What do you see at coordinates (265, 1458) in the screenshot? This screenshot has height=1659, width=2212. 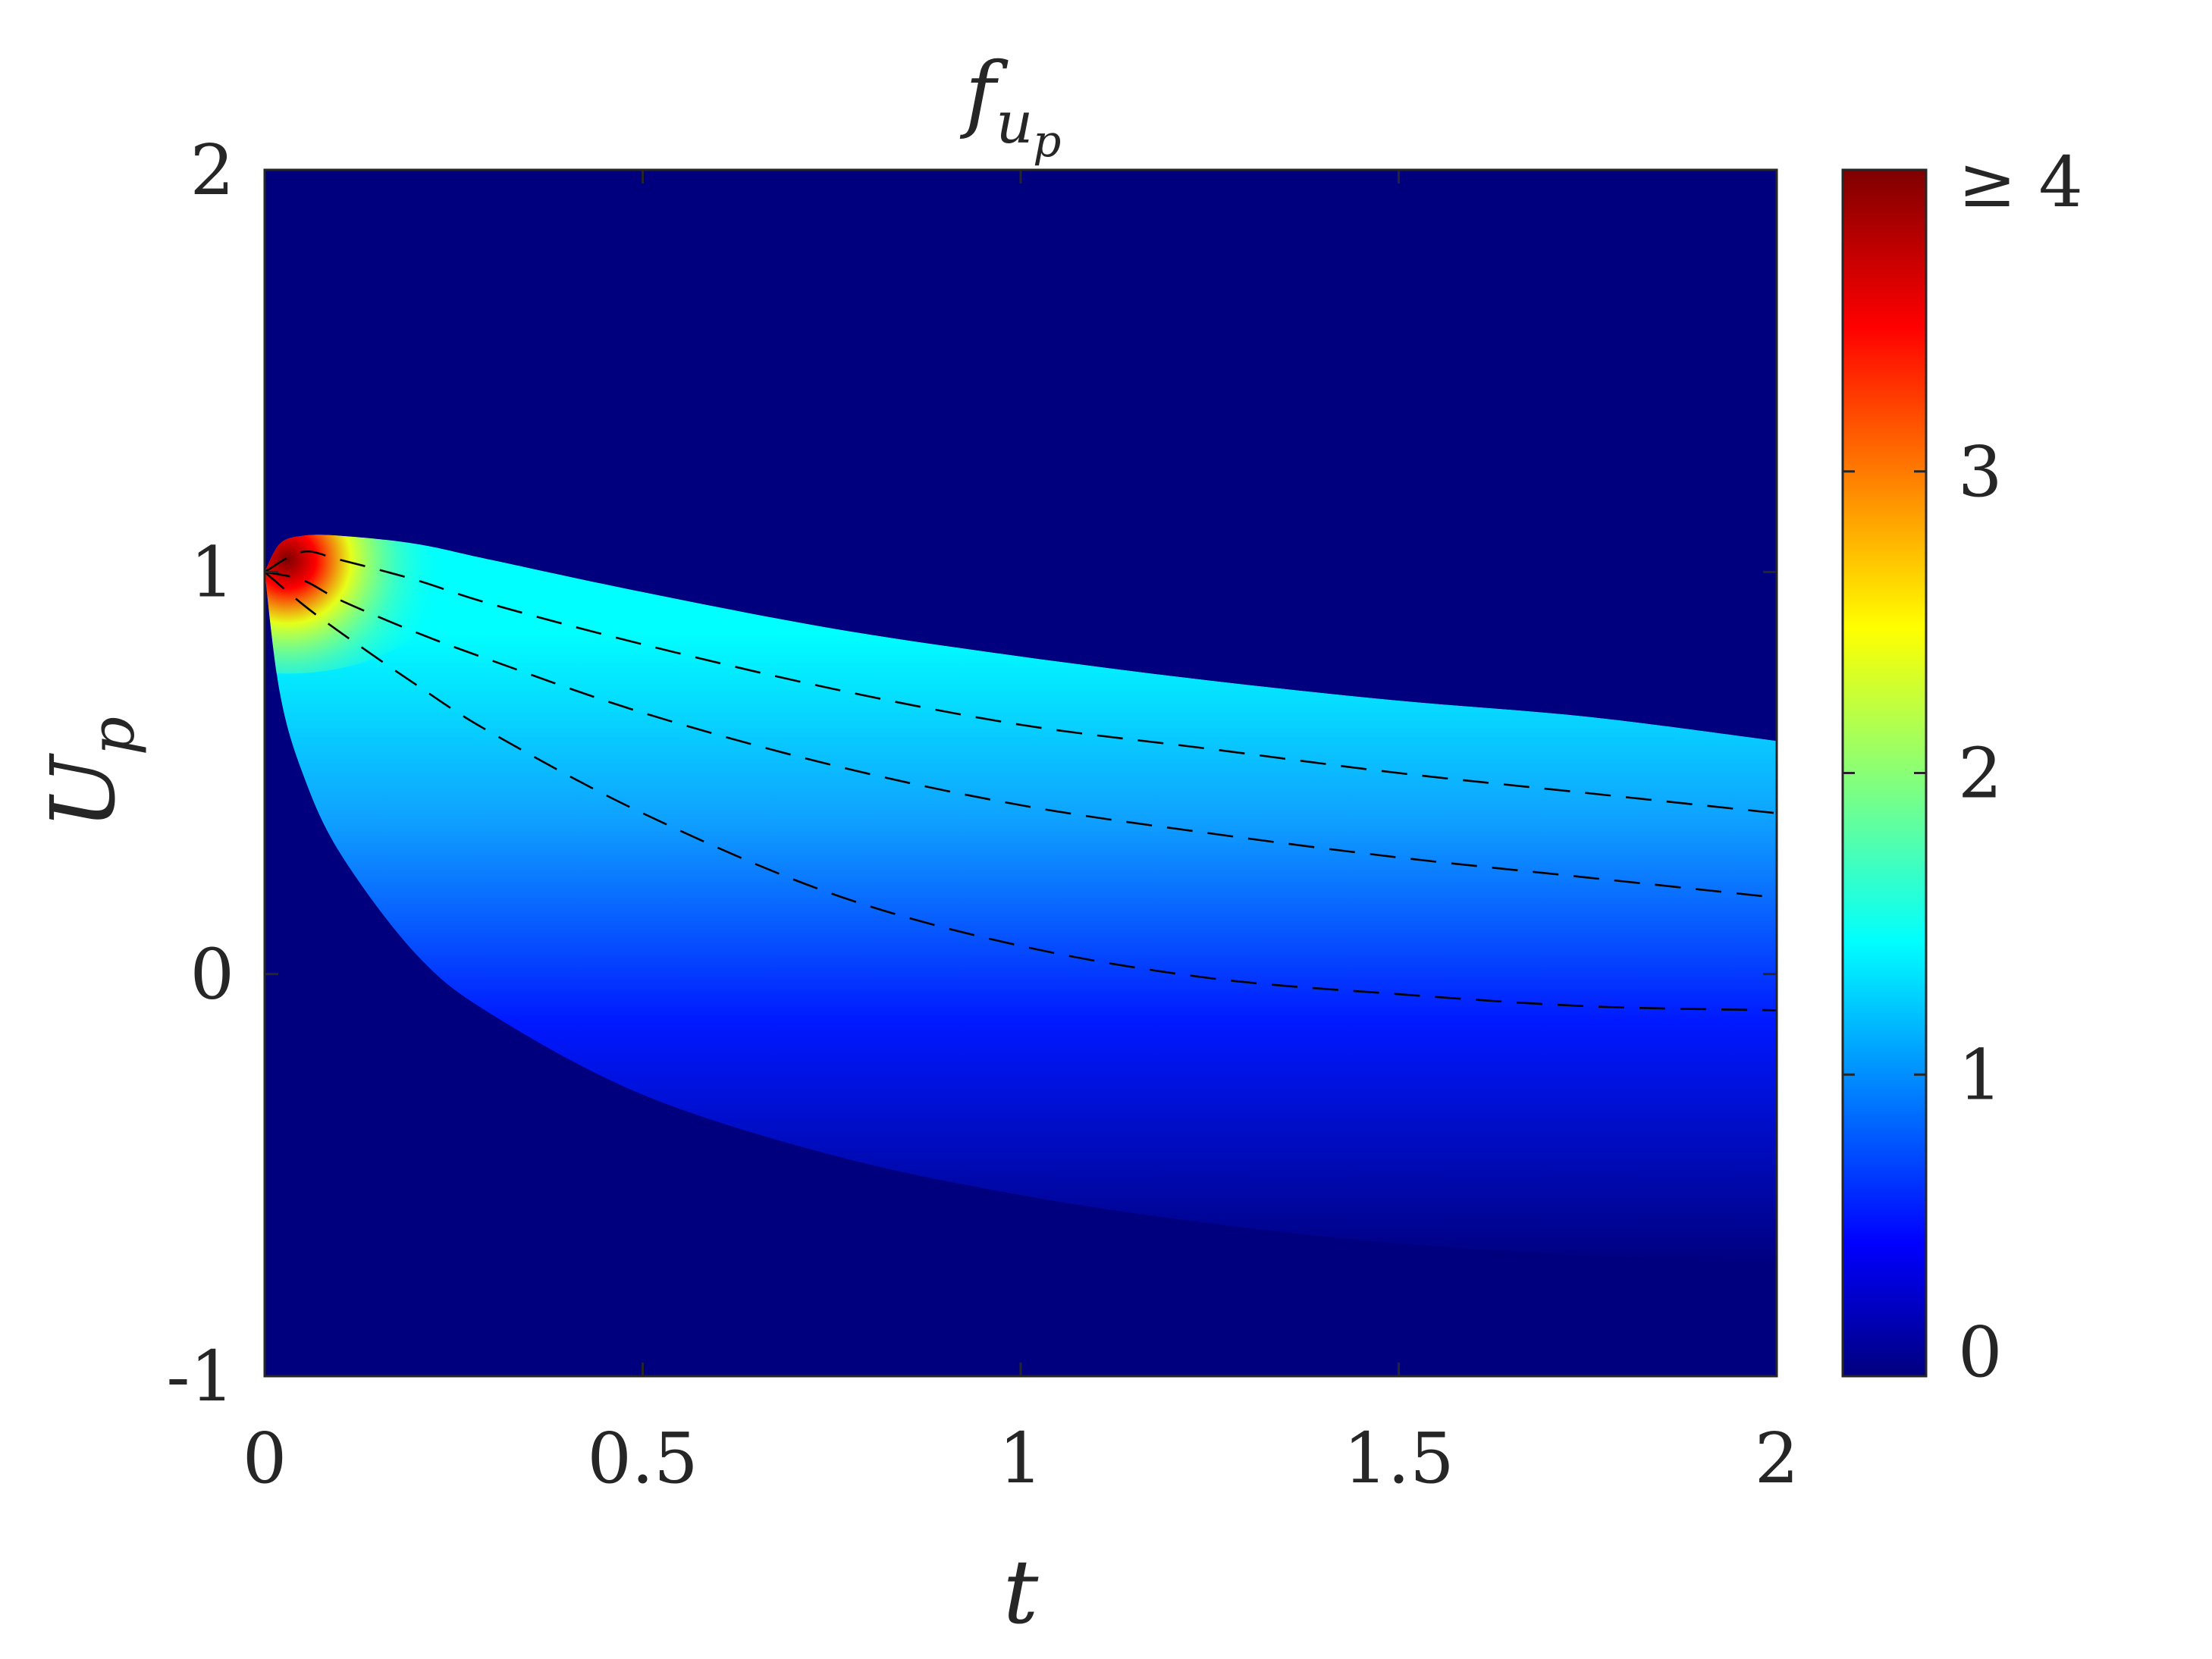 I see `x-tick-label: 0` at bounding box center [265, 1458].